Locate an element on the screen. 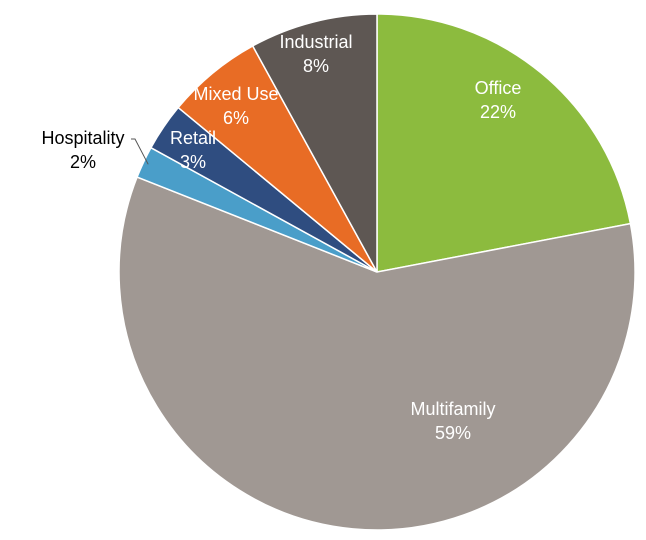  slice-category-retail: Retail is located at coordinates (193, 138).